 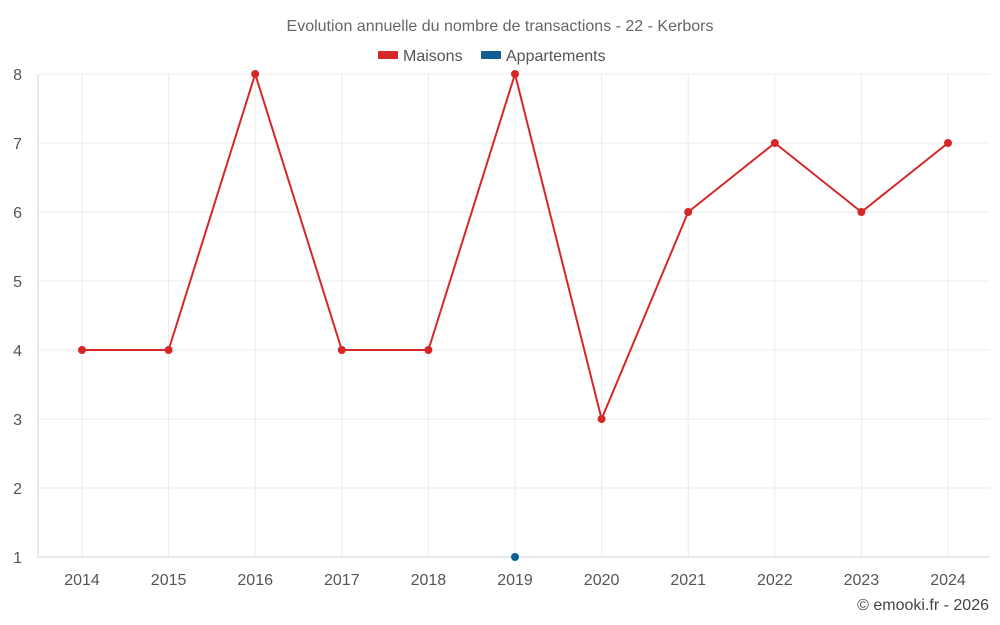 What do you see at coordinates (17, 75) in the screenshot?
I see `y-tick-label: 8` at bounding box center [17, 75].